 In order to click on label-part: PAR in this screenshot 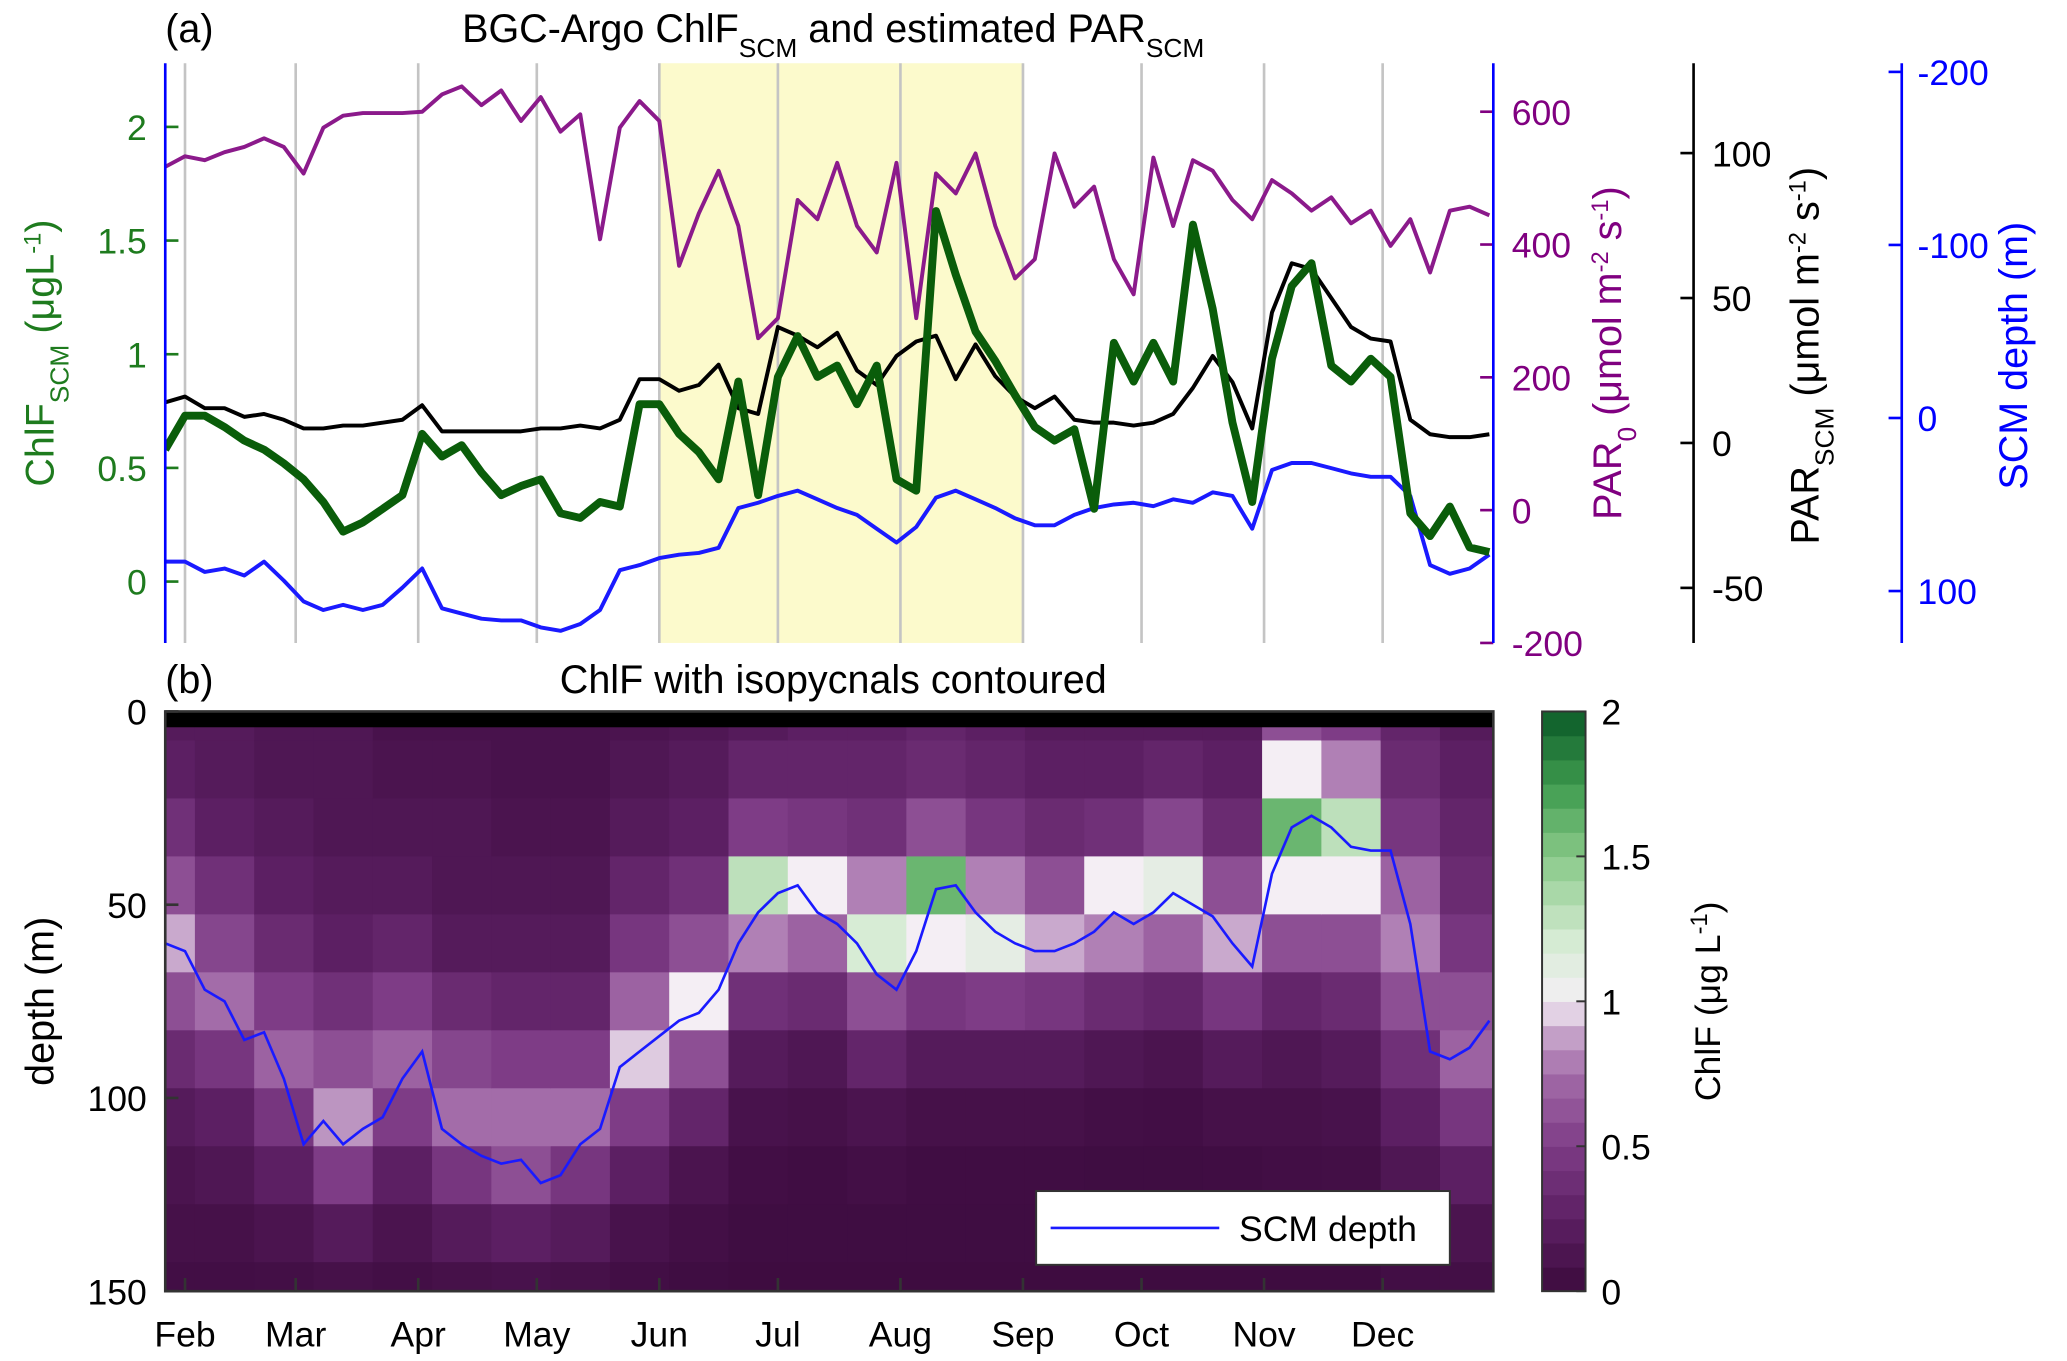, I will do `click(1806, 505)`.